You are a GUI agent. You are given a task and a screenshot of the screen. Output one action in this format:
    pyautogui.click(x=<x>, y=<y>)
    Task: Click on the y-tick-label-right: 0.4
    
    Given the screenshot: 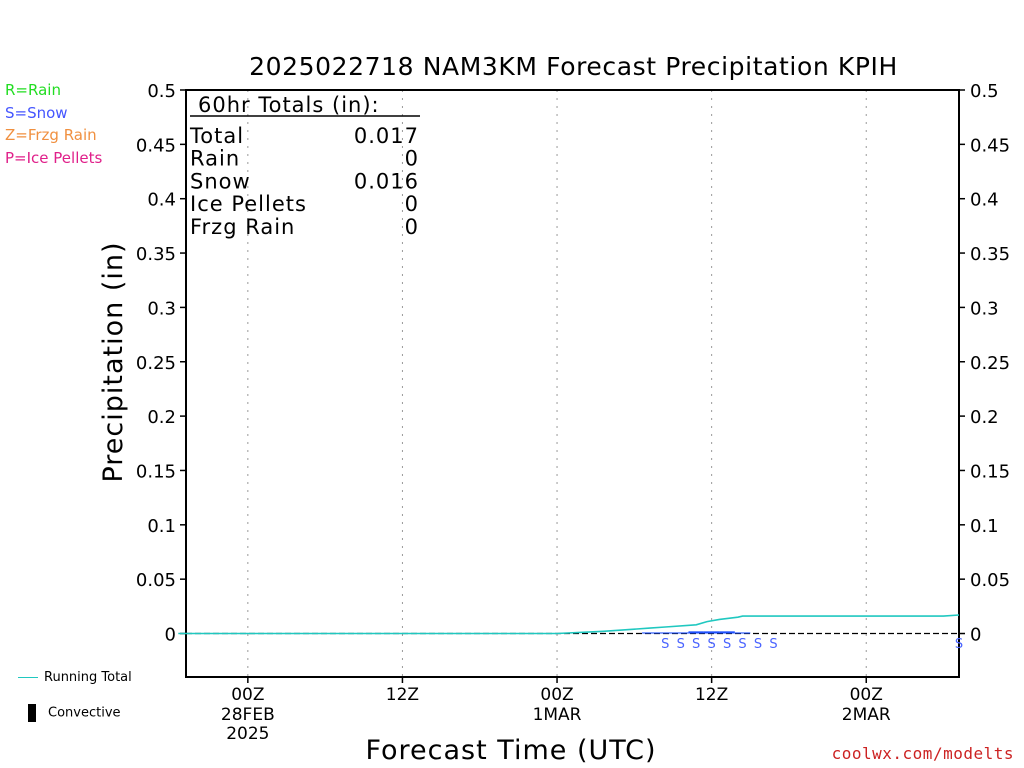 What is the action you would take?
    pyautogui.click(x=984, y=200)
    